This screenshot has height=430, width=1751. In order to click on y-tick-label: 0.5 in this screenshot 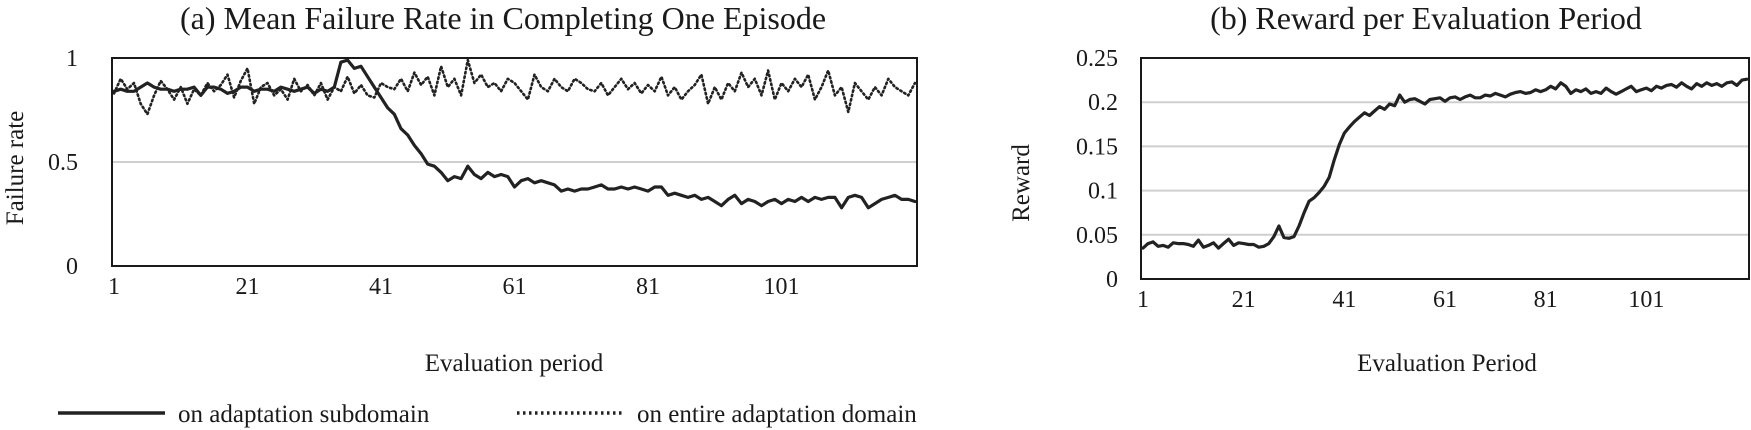, I will do `click(63, 163)`.